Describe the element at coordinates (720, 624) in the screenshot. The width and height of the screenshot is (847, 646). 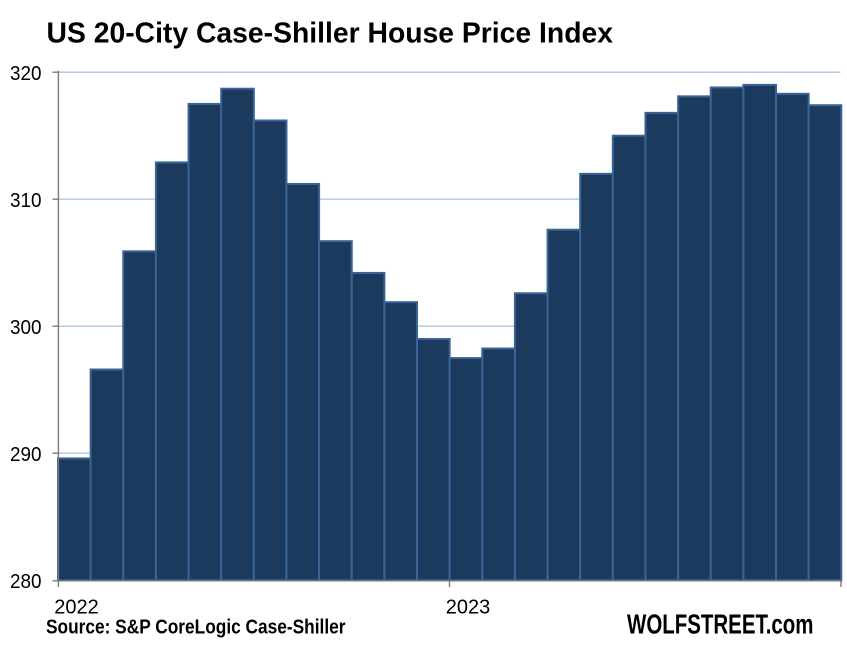
I see `svg-text: WOLFSTREET.com` at that location.